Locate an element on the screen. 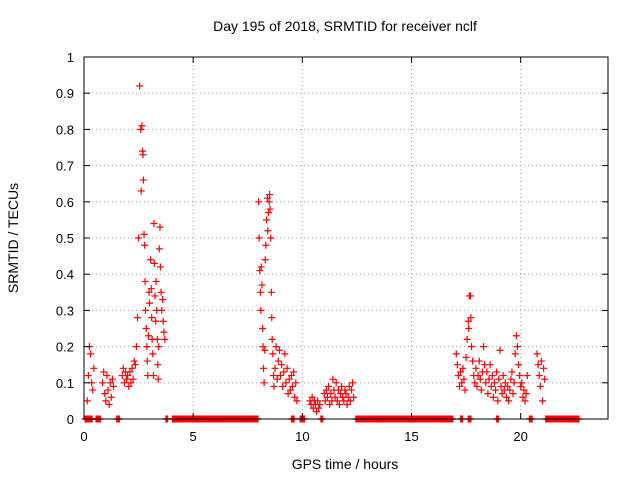  y-tick-label: 0 is located at coordinates (70, 419).